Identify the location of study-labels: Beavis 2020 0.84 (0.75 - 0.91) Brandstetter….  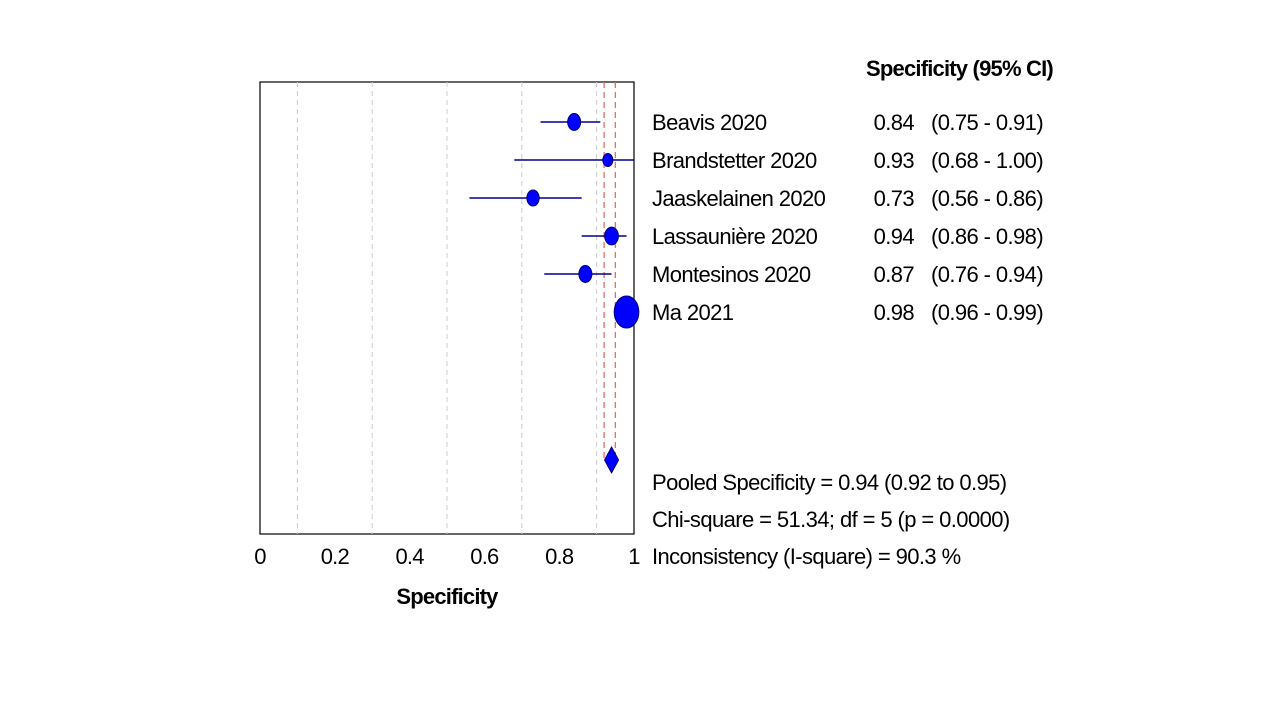
(848, 217).